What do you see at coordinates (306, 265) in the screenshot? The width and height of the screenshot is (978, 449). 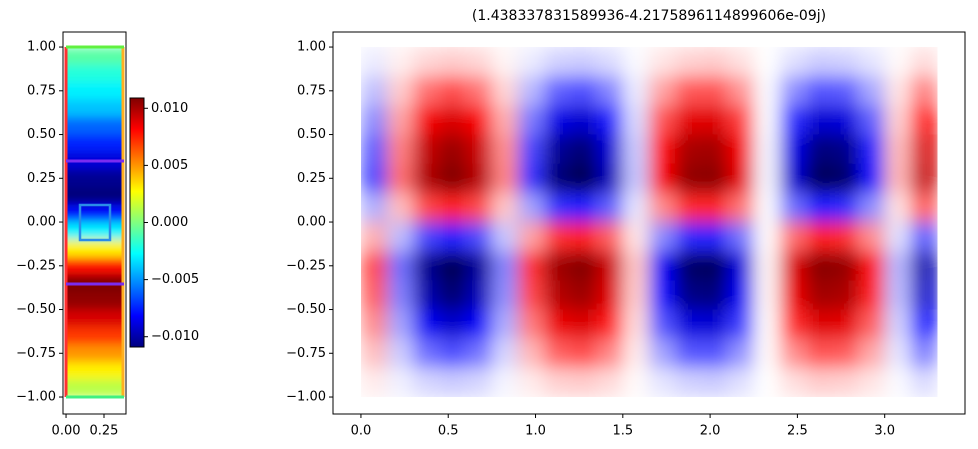 I see `y-tick-label: −0.25` at bounding box center [306, 265].